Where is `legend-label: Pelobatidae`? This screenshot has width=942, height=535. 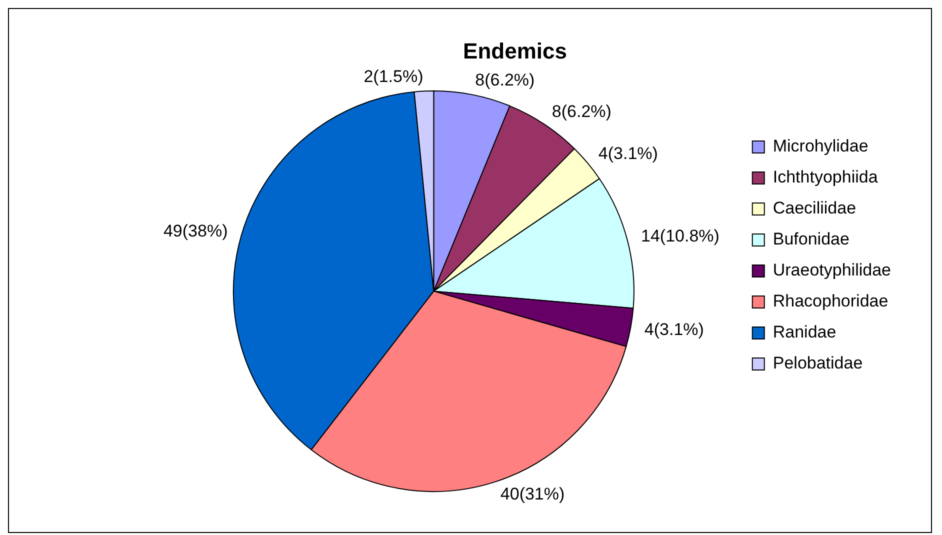 legend-label: Pelobatidae is located at coordinates (817, 363).